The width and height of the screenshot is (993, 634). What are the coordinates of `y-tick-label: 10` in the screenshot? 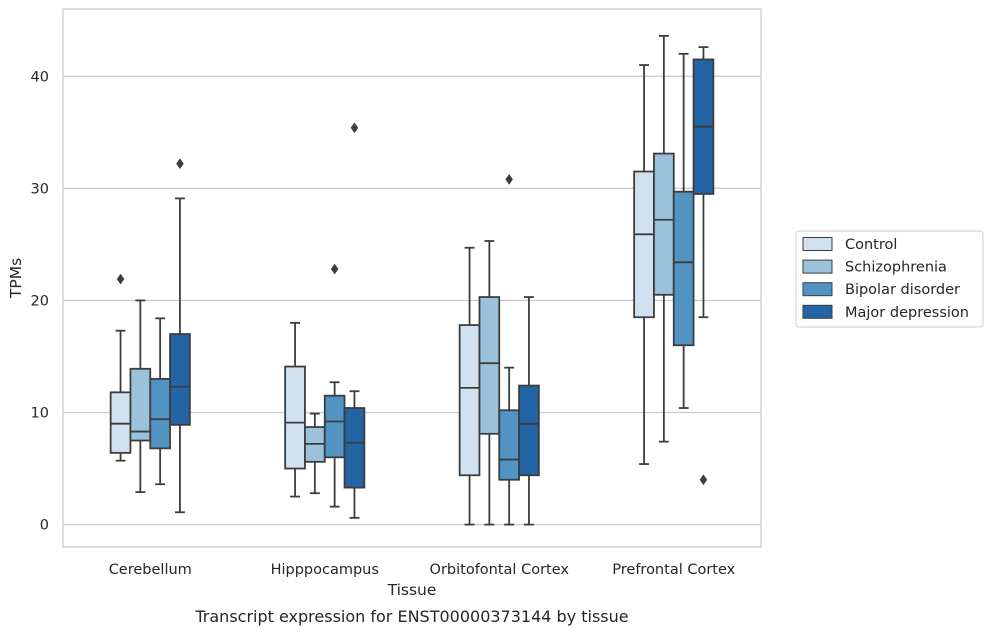 It's located at (40, 414).